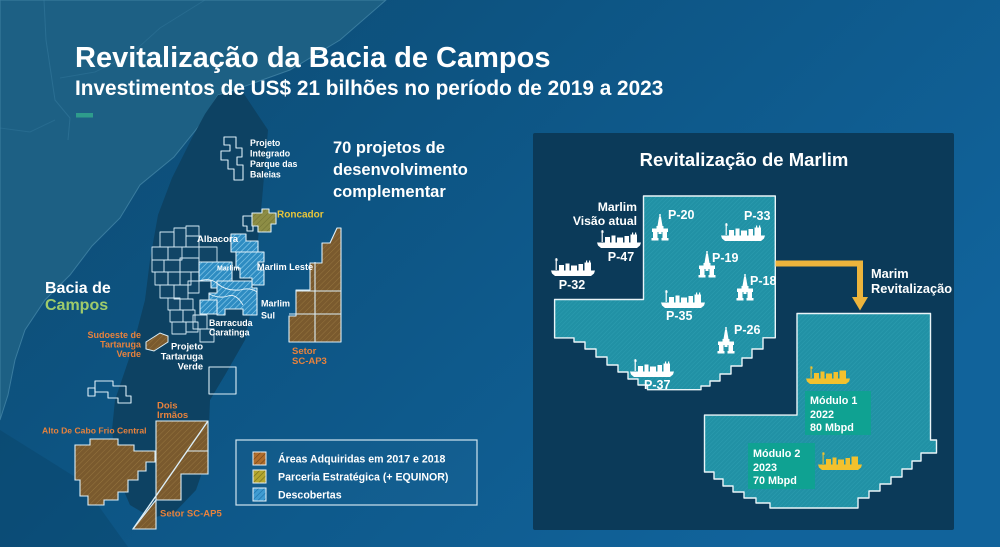 This screenshot has width=1000, height=547. I want to click on svg-text: P-32, so click(572, 285).